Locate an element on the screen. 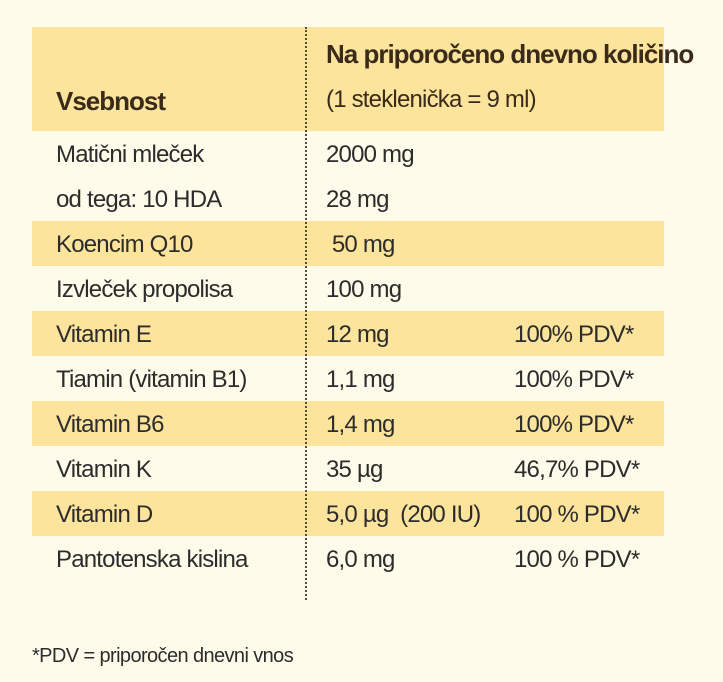 The width and height of the screenshot is (723, 682). ingredient-name: Tiamin (vitamin B1) is located at coordinates (151, 379).